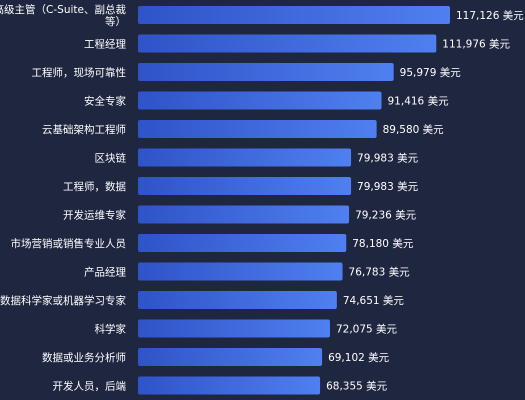  I want to click on category-label-13: 开发人员，后端, so click(90, 386).